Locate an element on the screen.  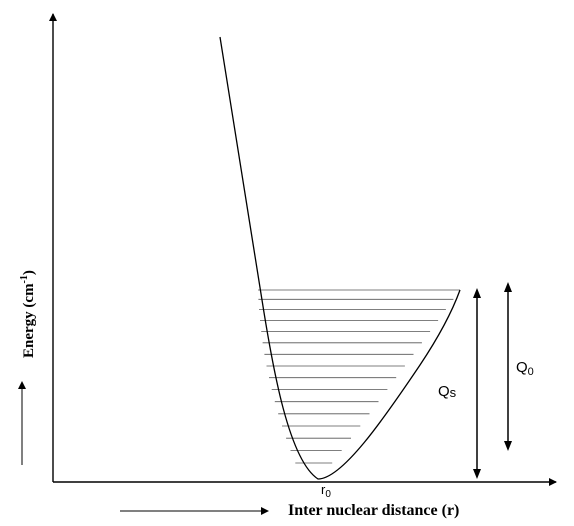
y-axis-title: Energy (cm-1) is located at coordinates (28, 314).